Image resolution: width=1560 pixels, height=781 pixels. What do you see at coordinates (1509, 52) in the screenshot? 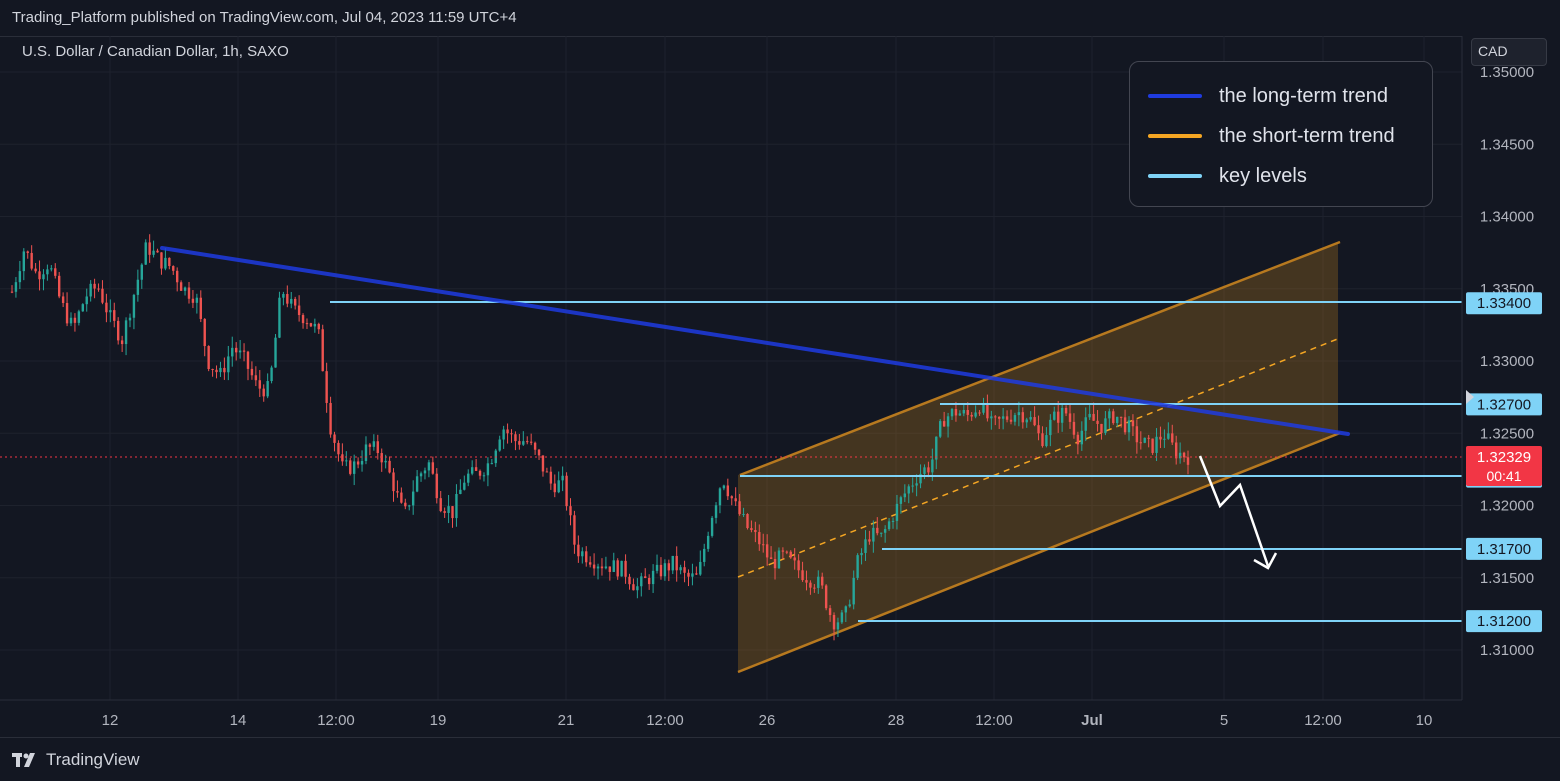
I see `currency-button: CAD` at bounding box center [1509, 52].